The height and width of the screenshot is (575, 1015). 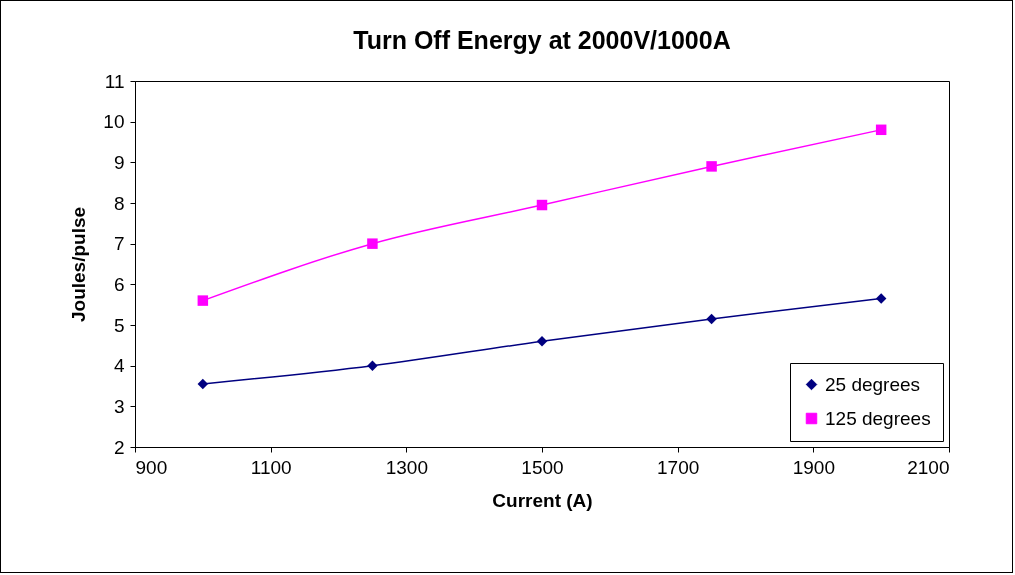 I want to click on x-tick-label: 900, so click(x=151, y=467).